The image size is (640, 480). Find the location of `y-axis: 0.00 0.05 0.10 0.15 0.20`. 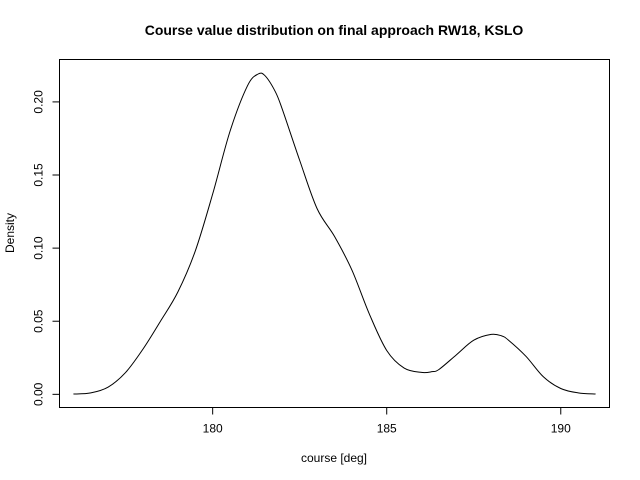

y-axis: 0.00 0.05 0.10 0.15 0.20 is located at coordinates (46, 248).